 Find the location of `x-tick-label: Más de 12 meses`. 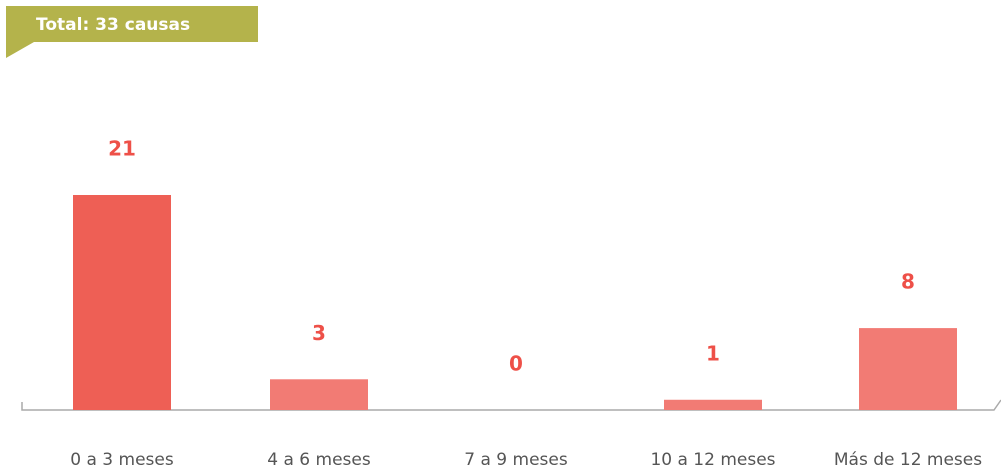

x-tick-label: Más de 12 meses is located at coordinates (908, 460).